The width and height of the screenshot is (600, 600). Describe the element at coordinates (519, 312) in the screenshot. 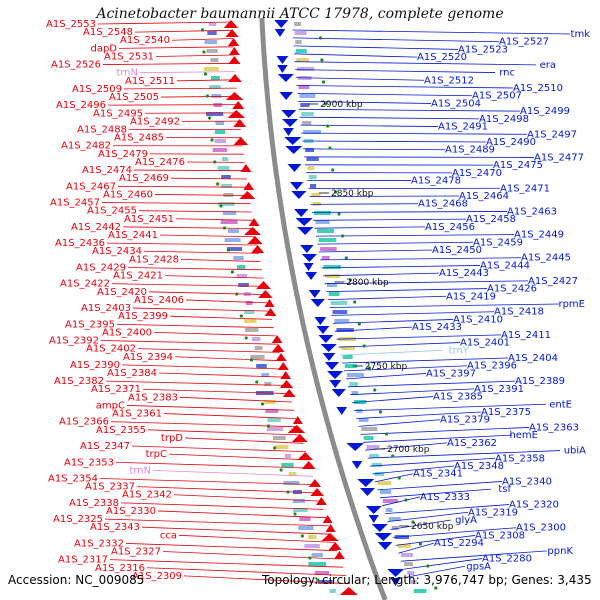

I see `right-gene-label: A1S_2418` at that location.